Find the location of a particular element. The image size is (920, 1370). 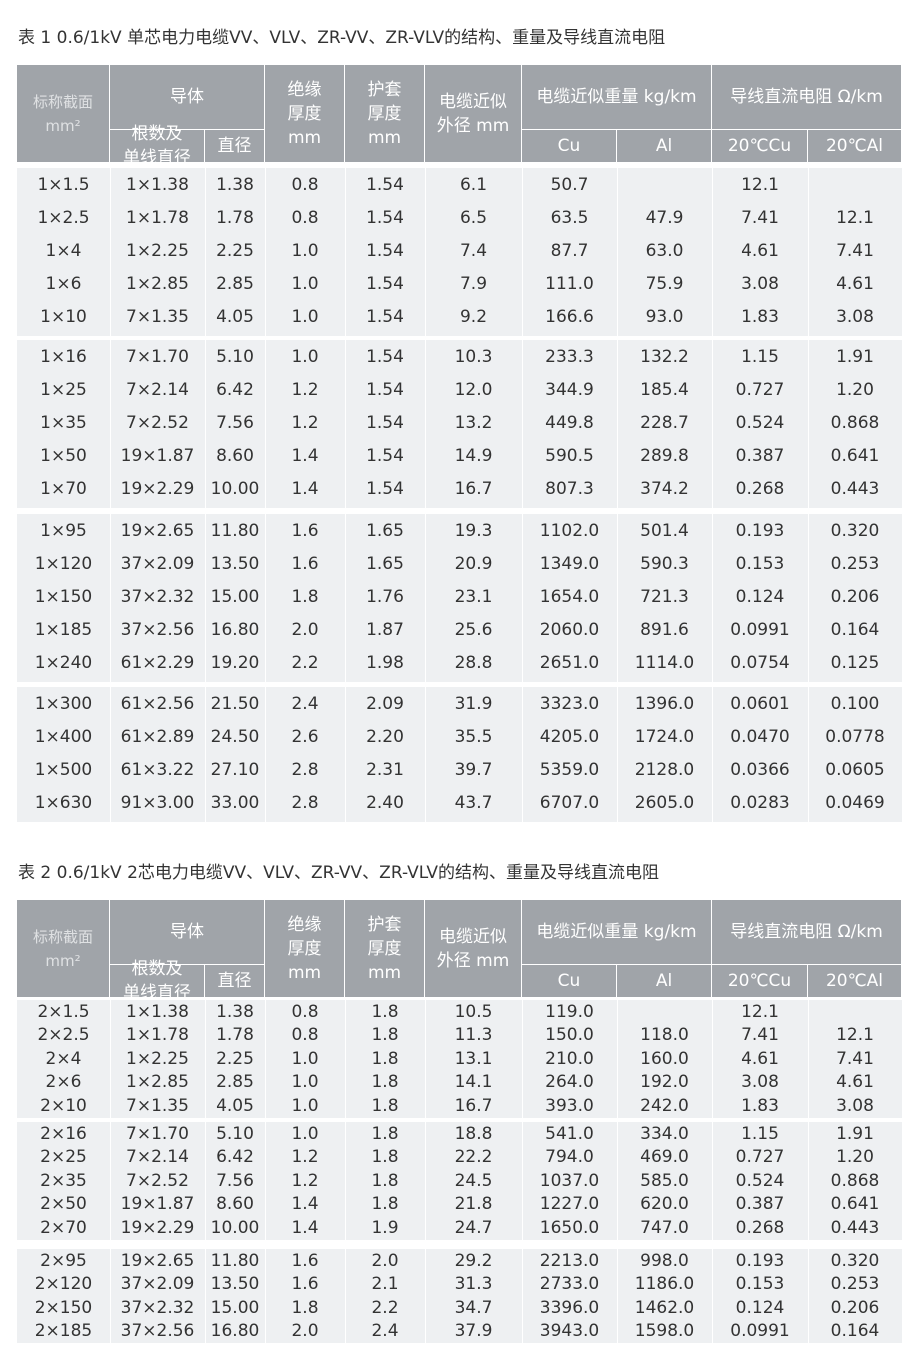

cell-text: 93.0 is located at coordinates (664, 316).